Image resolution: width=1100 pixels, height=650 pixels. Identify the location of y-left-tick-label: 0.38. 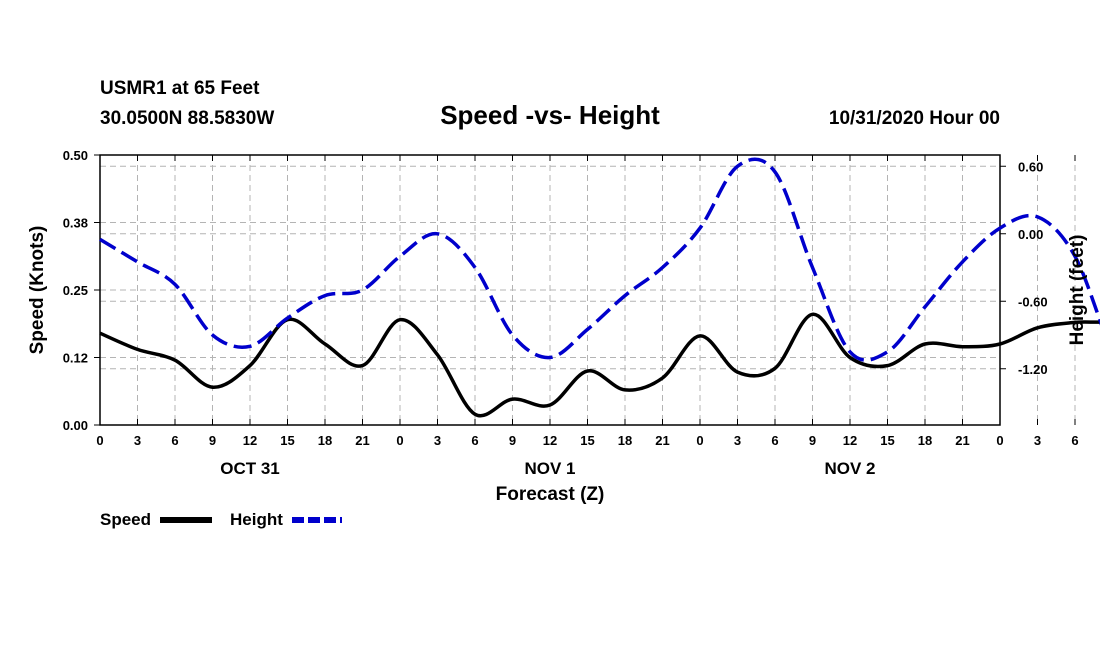
(75, 223).